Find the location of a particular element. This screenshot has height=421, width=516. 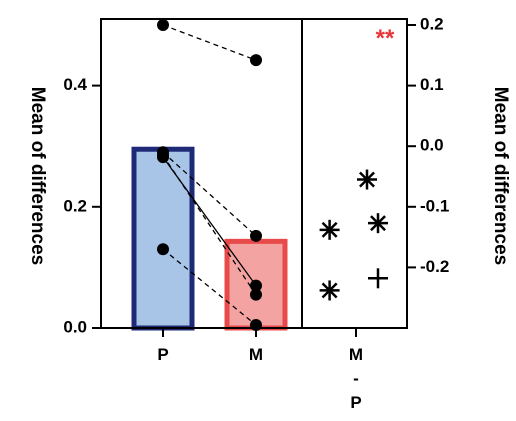

right-y-axis-title: Mean of differences is located at coordinates (500, 176).